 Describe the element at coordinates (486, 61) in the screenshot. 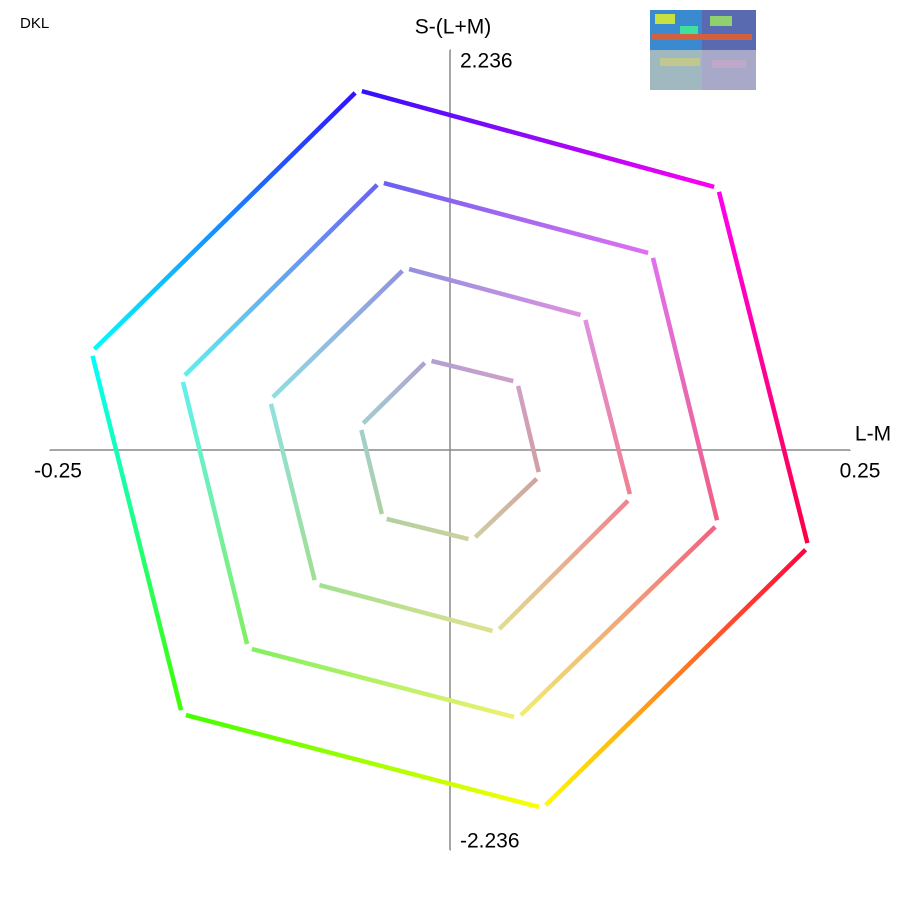

I see `y-tick-label: 2.236` at that location.